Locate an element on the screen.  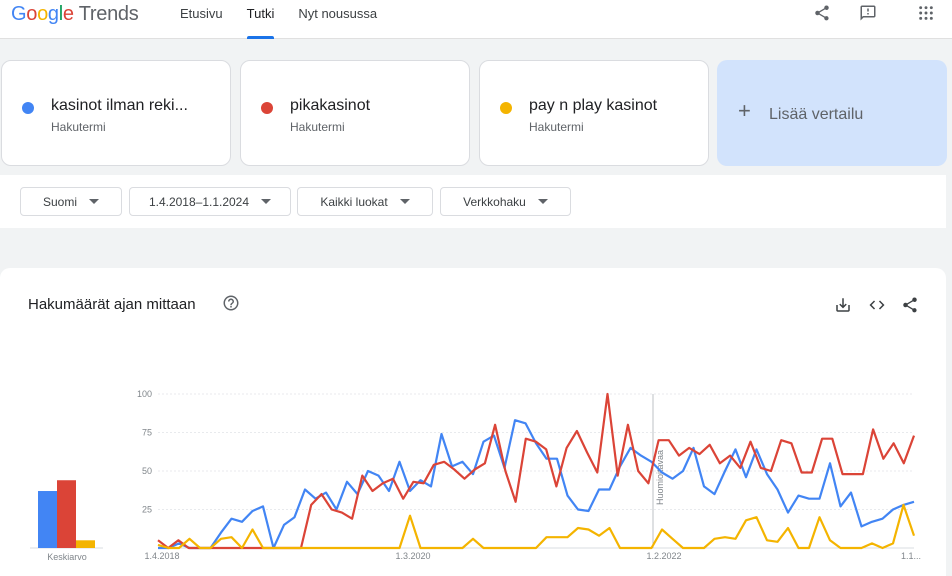
search-type-dropdown: Verkkohaku is located at coordinates (505, 201).